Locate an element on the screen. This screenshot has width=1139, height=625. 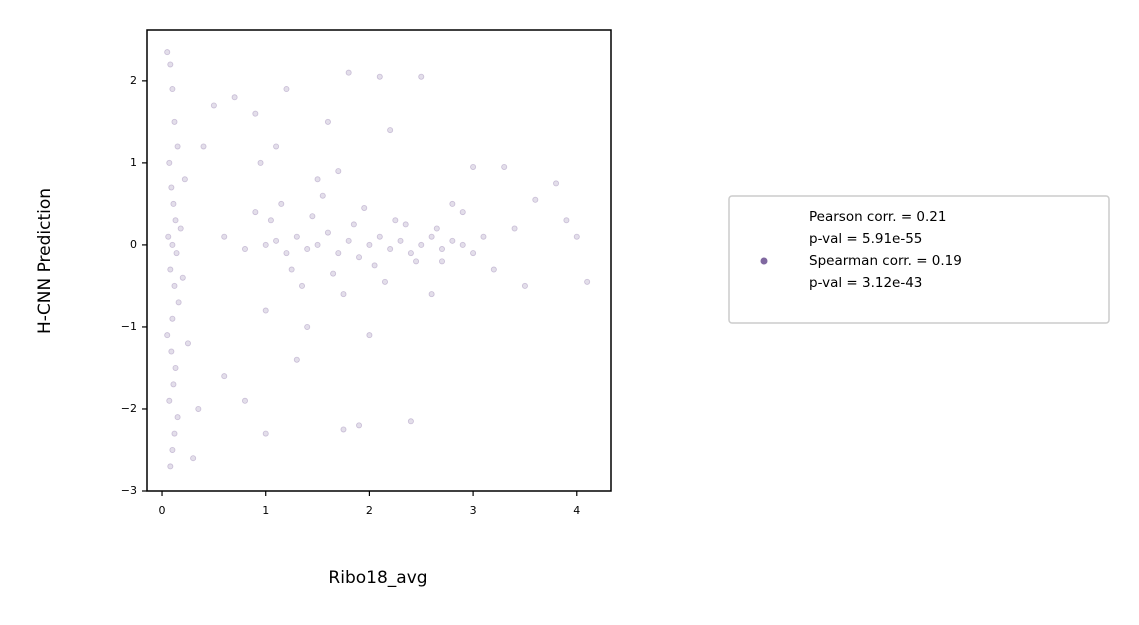
x-tick-label: 1 is located at coordinates (265, 510).